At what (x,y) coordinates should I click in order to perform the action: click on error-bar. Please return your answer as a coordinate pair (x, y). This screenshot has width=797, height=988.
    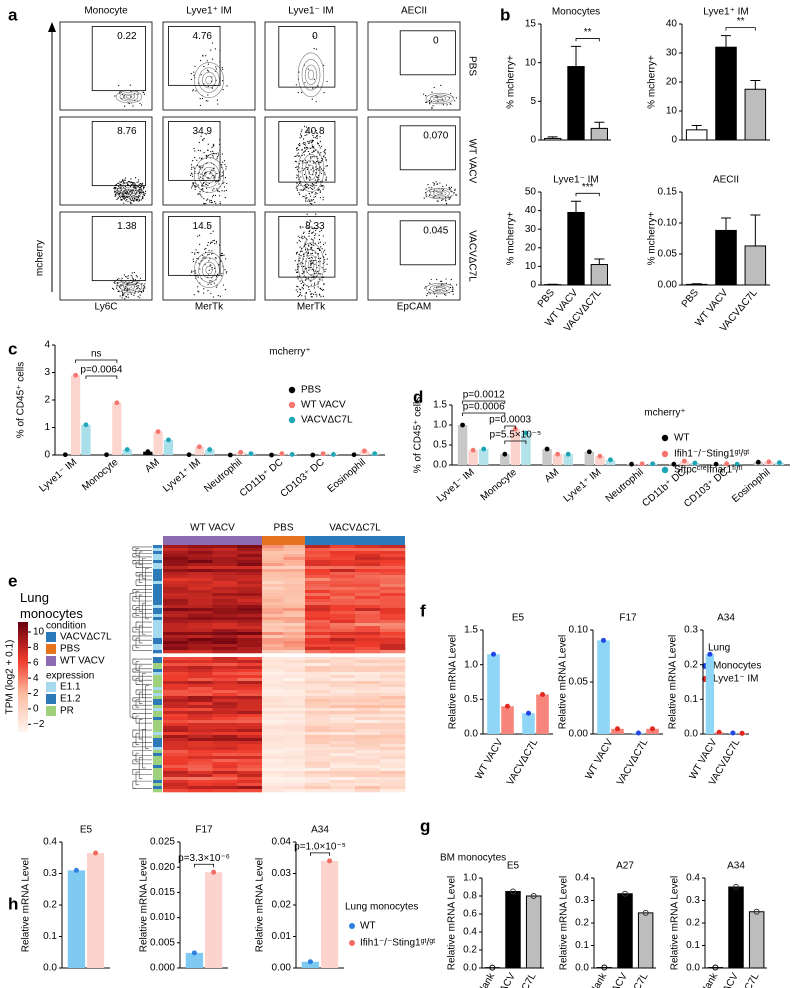
    Looking at the image, I should click on (599, 125).